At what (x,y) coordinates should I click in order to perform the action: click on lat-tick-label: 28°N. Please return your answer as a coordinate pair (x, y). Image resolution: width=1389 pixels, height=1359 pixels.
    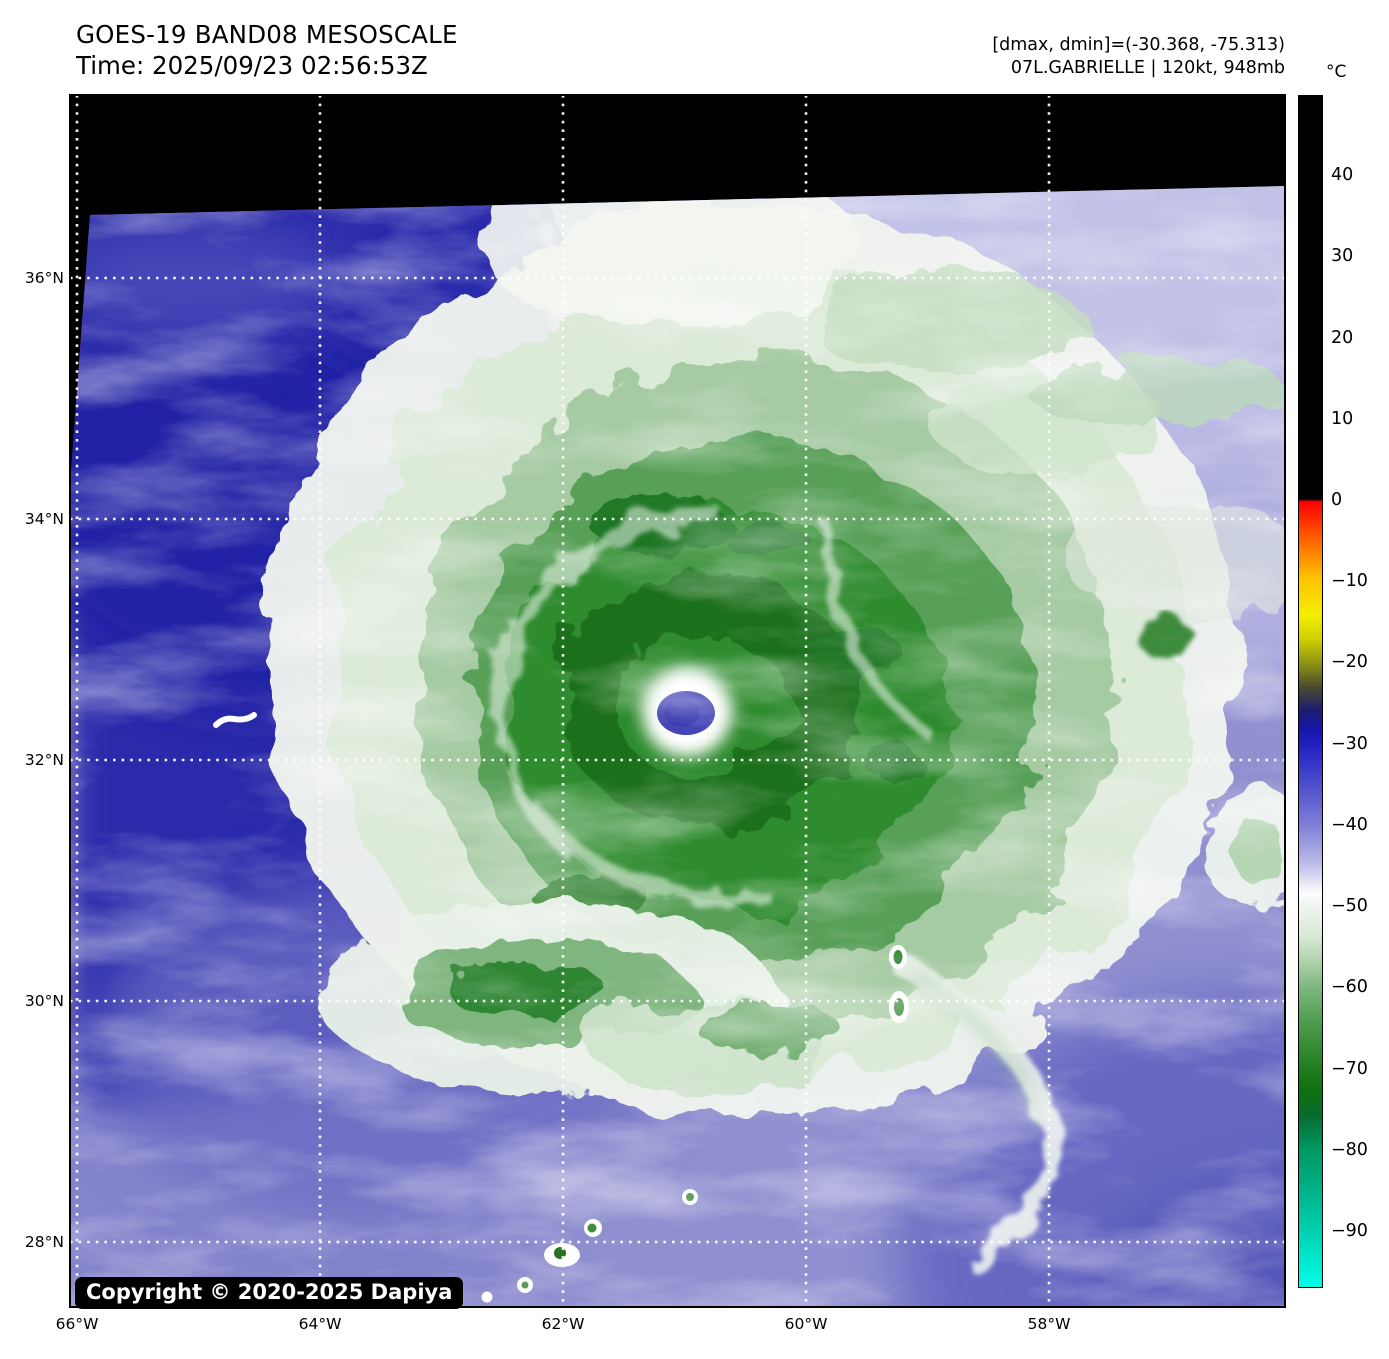
    Looking at the image, I should click on (44, 1242).